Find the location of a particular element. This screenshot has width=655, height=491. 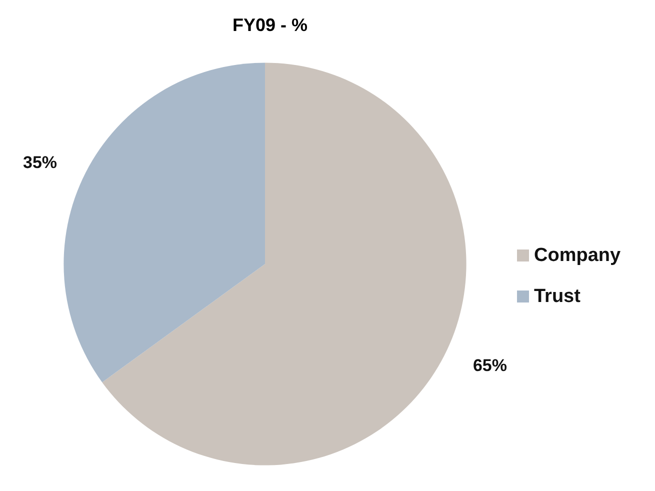

chart-title: FY09 - % is located at coordinates (270, 25).